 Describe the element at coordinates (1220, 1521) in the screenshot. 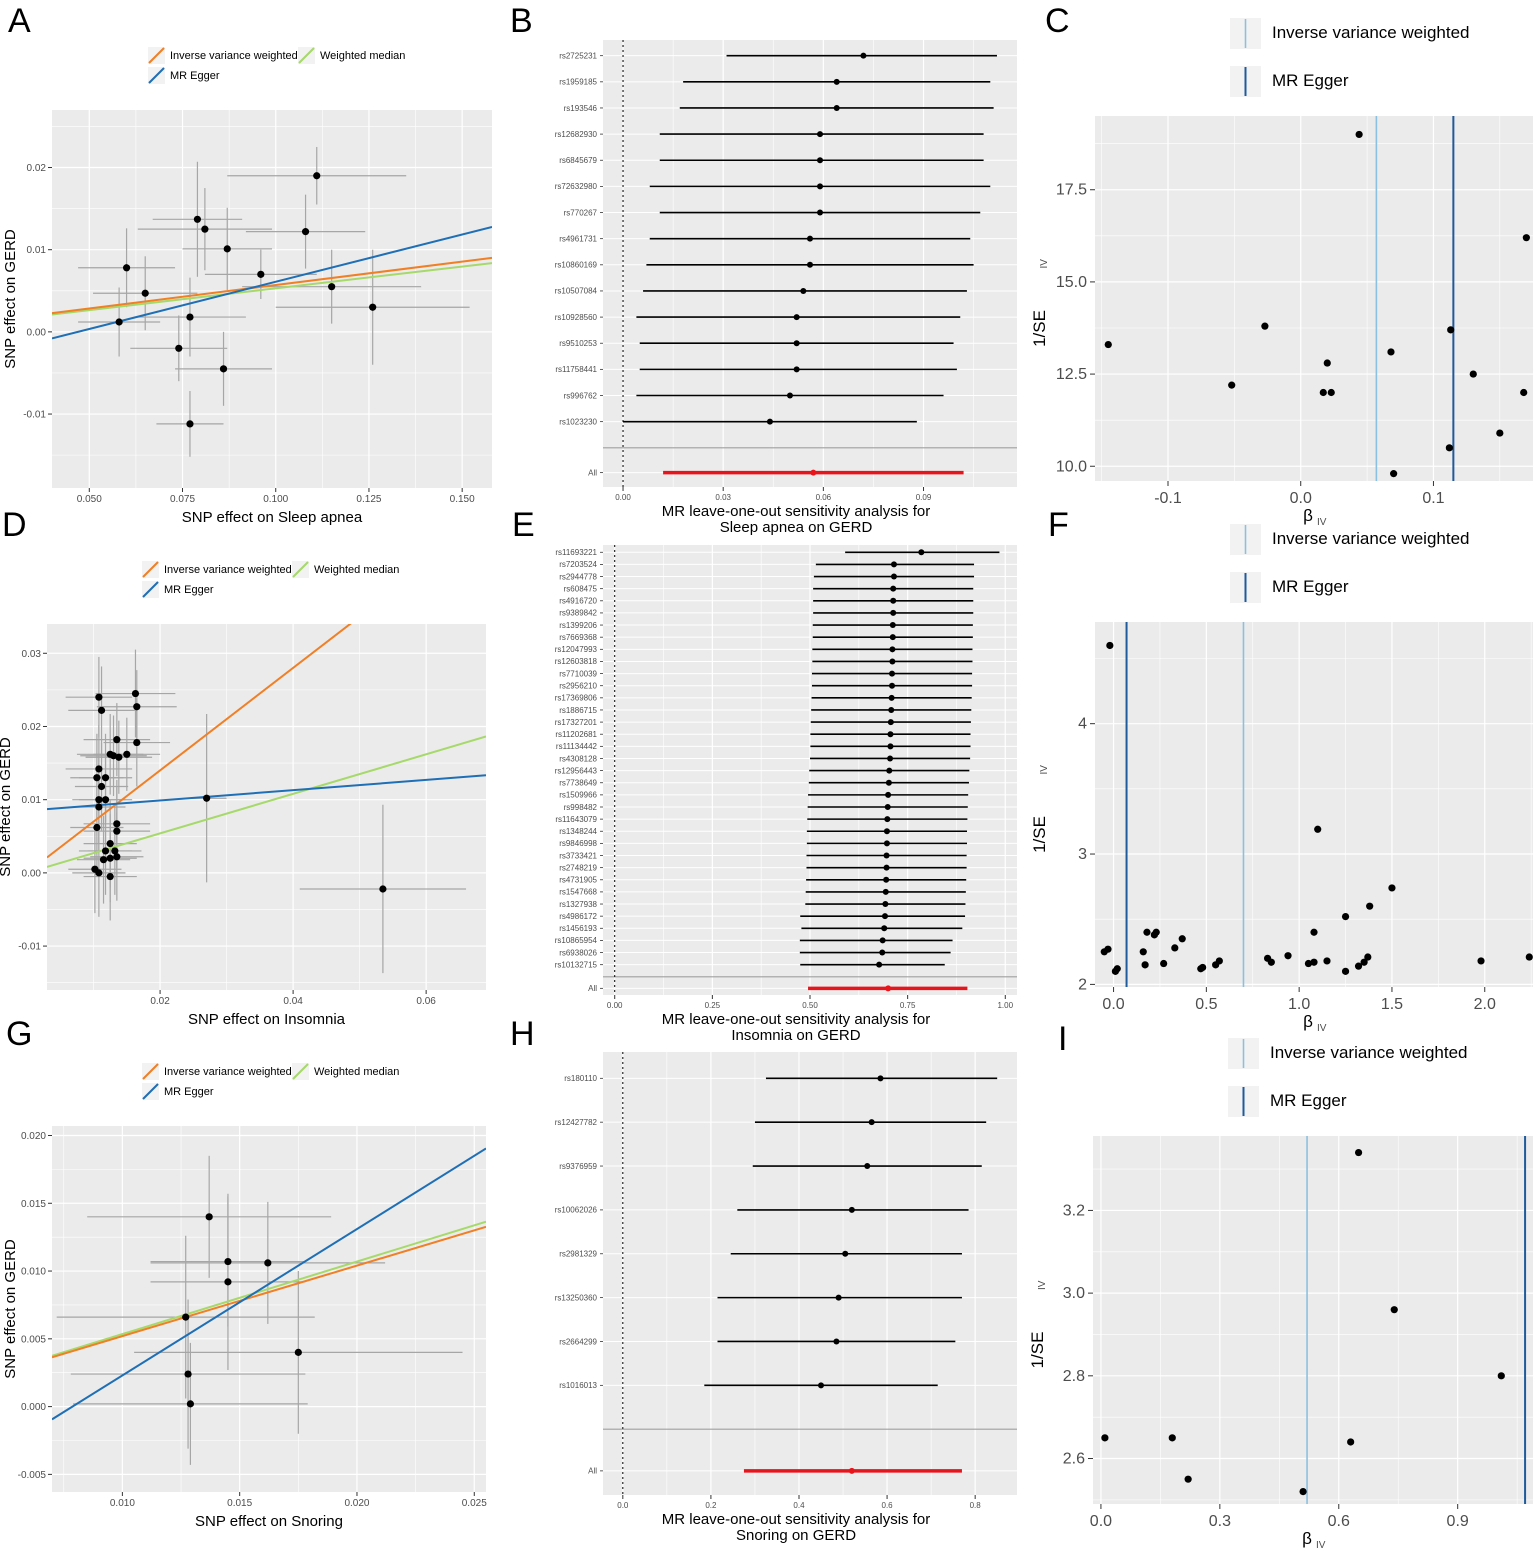

I see `chart-i-xtick-label-1: 0.3` at that location.